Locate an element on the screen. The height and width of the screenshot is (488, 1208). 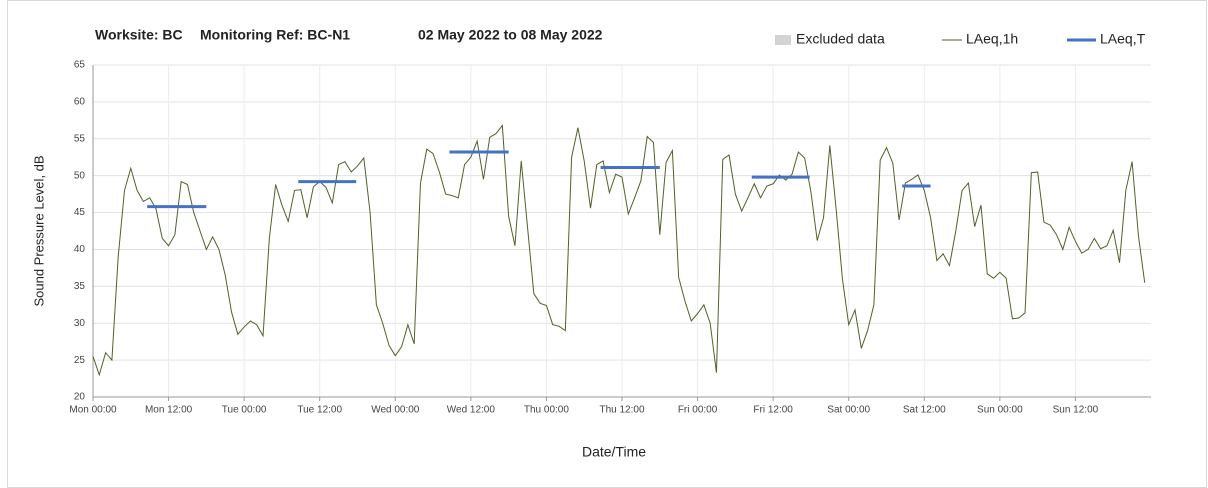
y-tick-label: 20 is located at coordinates (80, 397).